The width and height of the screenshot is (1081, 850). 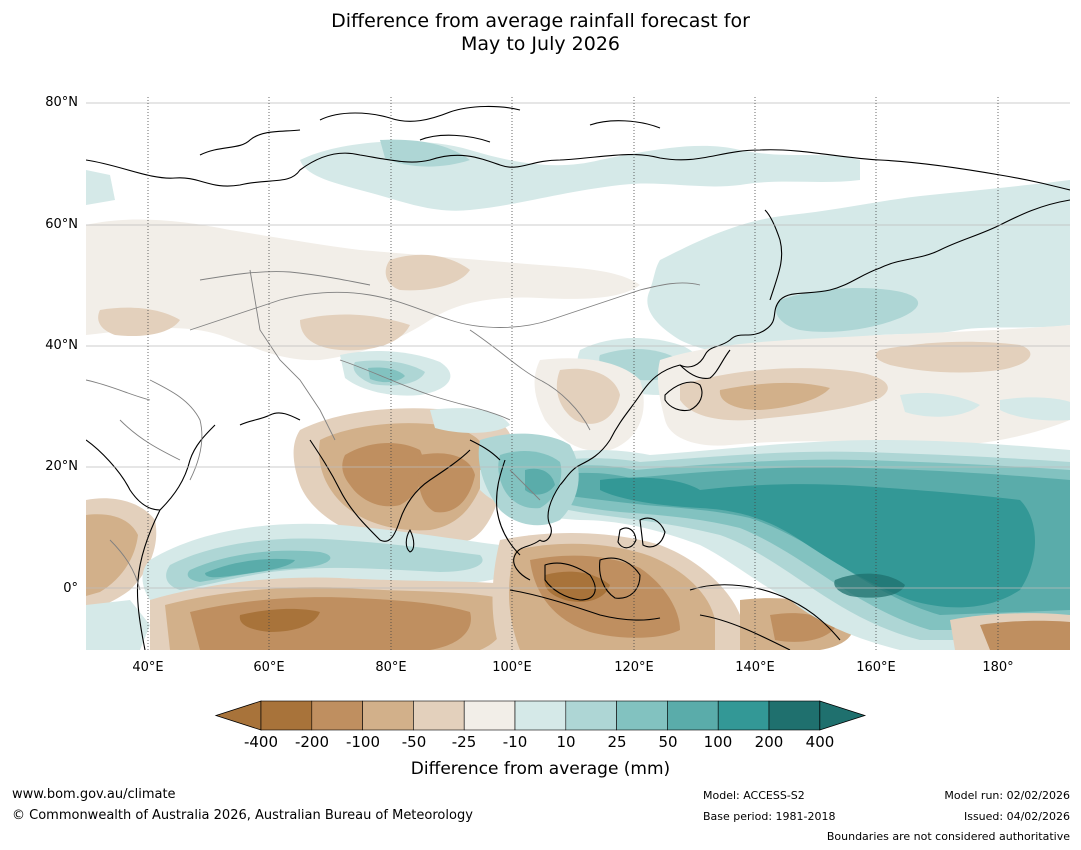 I want to click on colorbar-label: -100, so click(x=363, y=742).